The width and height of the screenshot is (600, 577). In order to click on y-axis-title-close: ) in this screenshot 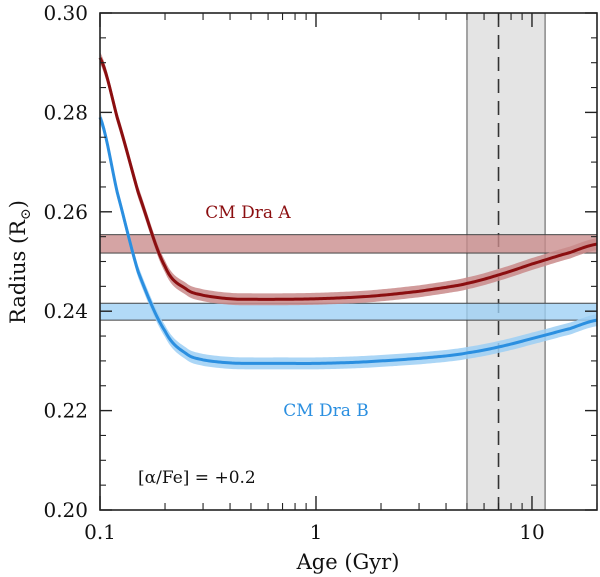, I will do `click(18, 204)`.